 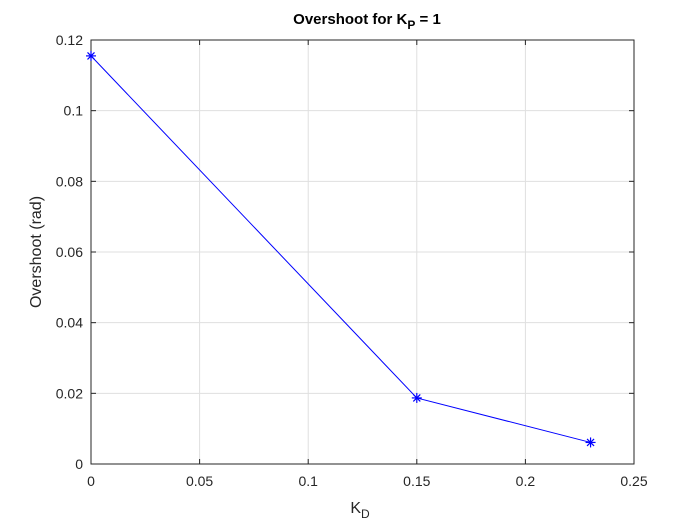 I want to click on x-axis-label-subscript: D, so click(x=365, y=514).